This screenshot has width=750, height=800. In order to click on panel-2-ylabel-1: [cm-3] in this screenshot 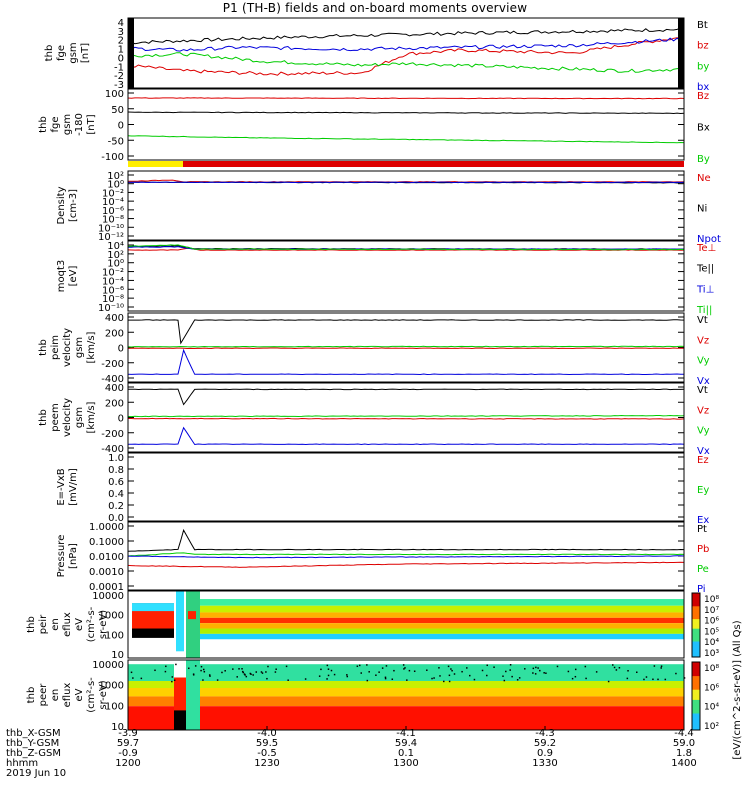, I will do `click(73, 205)`.